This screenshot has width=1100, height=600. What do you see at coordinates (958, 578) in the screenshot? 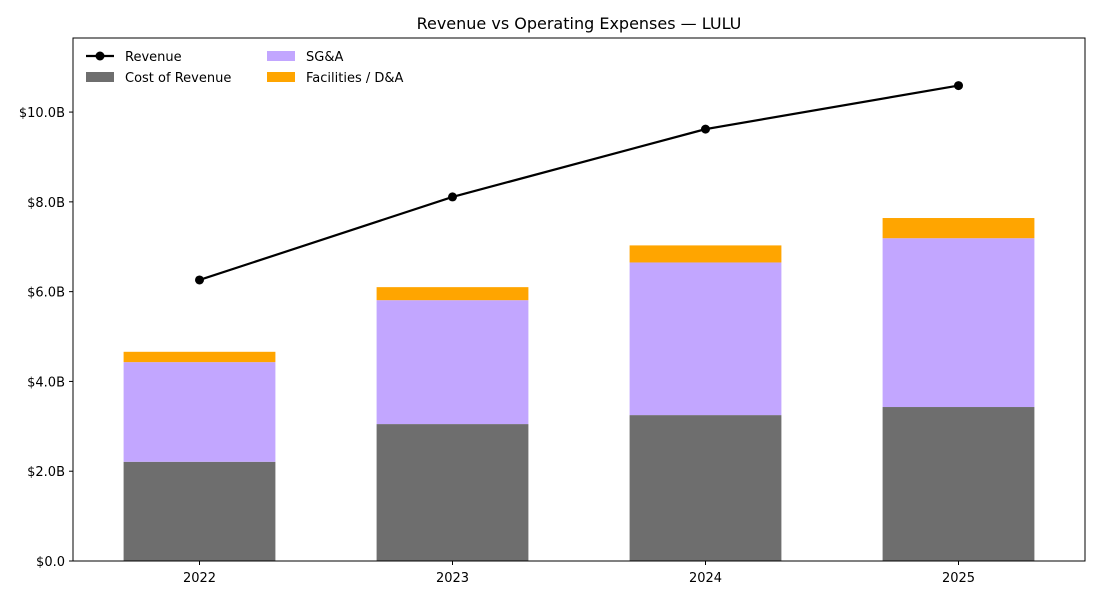
I see `x-tick-label: 2025` at bounding box center [958, 578].